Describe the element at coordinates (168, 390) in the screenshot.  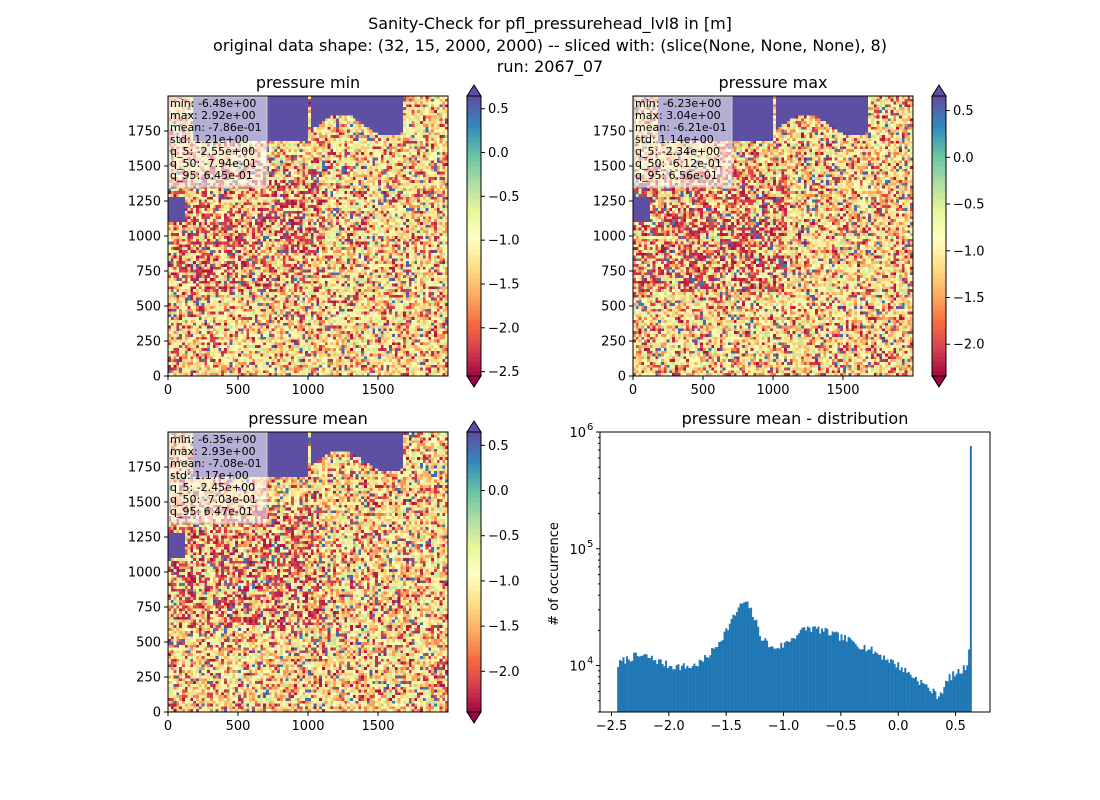
I see `x-tick-label: 0` at that location.